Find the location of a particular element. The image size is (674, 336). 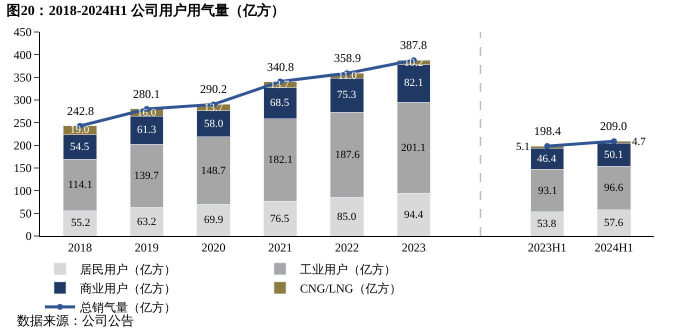

x-tick-label: 2021 is located at coordinates (280, 247).